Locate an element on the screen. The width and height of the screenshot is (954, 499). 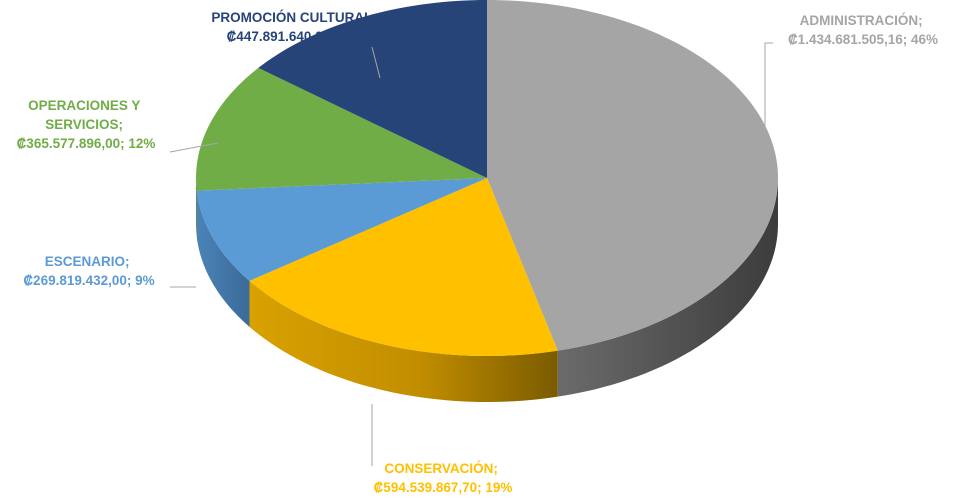
label-operaciones-line-2: SERVICIOS; is located at coordinates (84, 124).